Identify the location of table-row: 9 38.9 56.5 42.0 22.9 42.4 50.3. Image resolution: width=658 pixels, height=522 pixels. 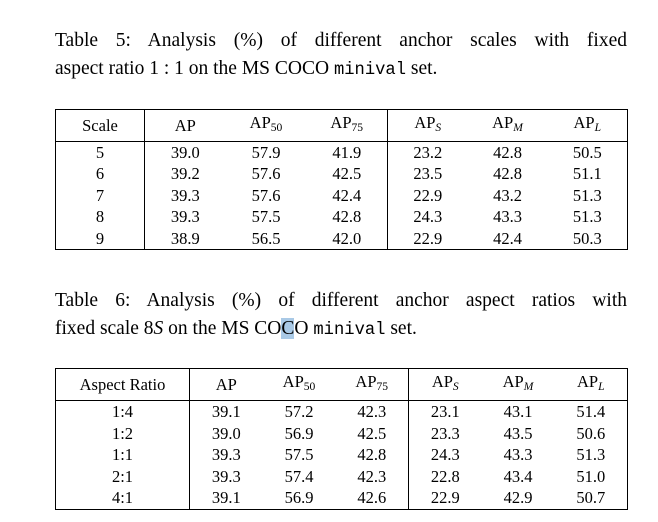
(341, 238).